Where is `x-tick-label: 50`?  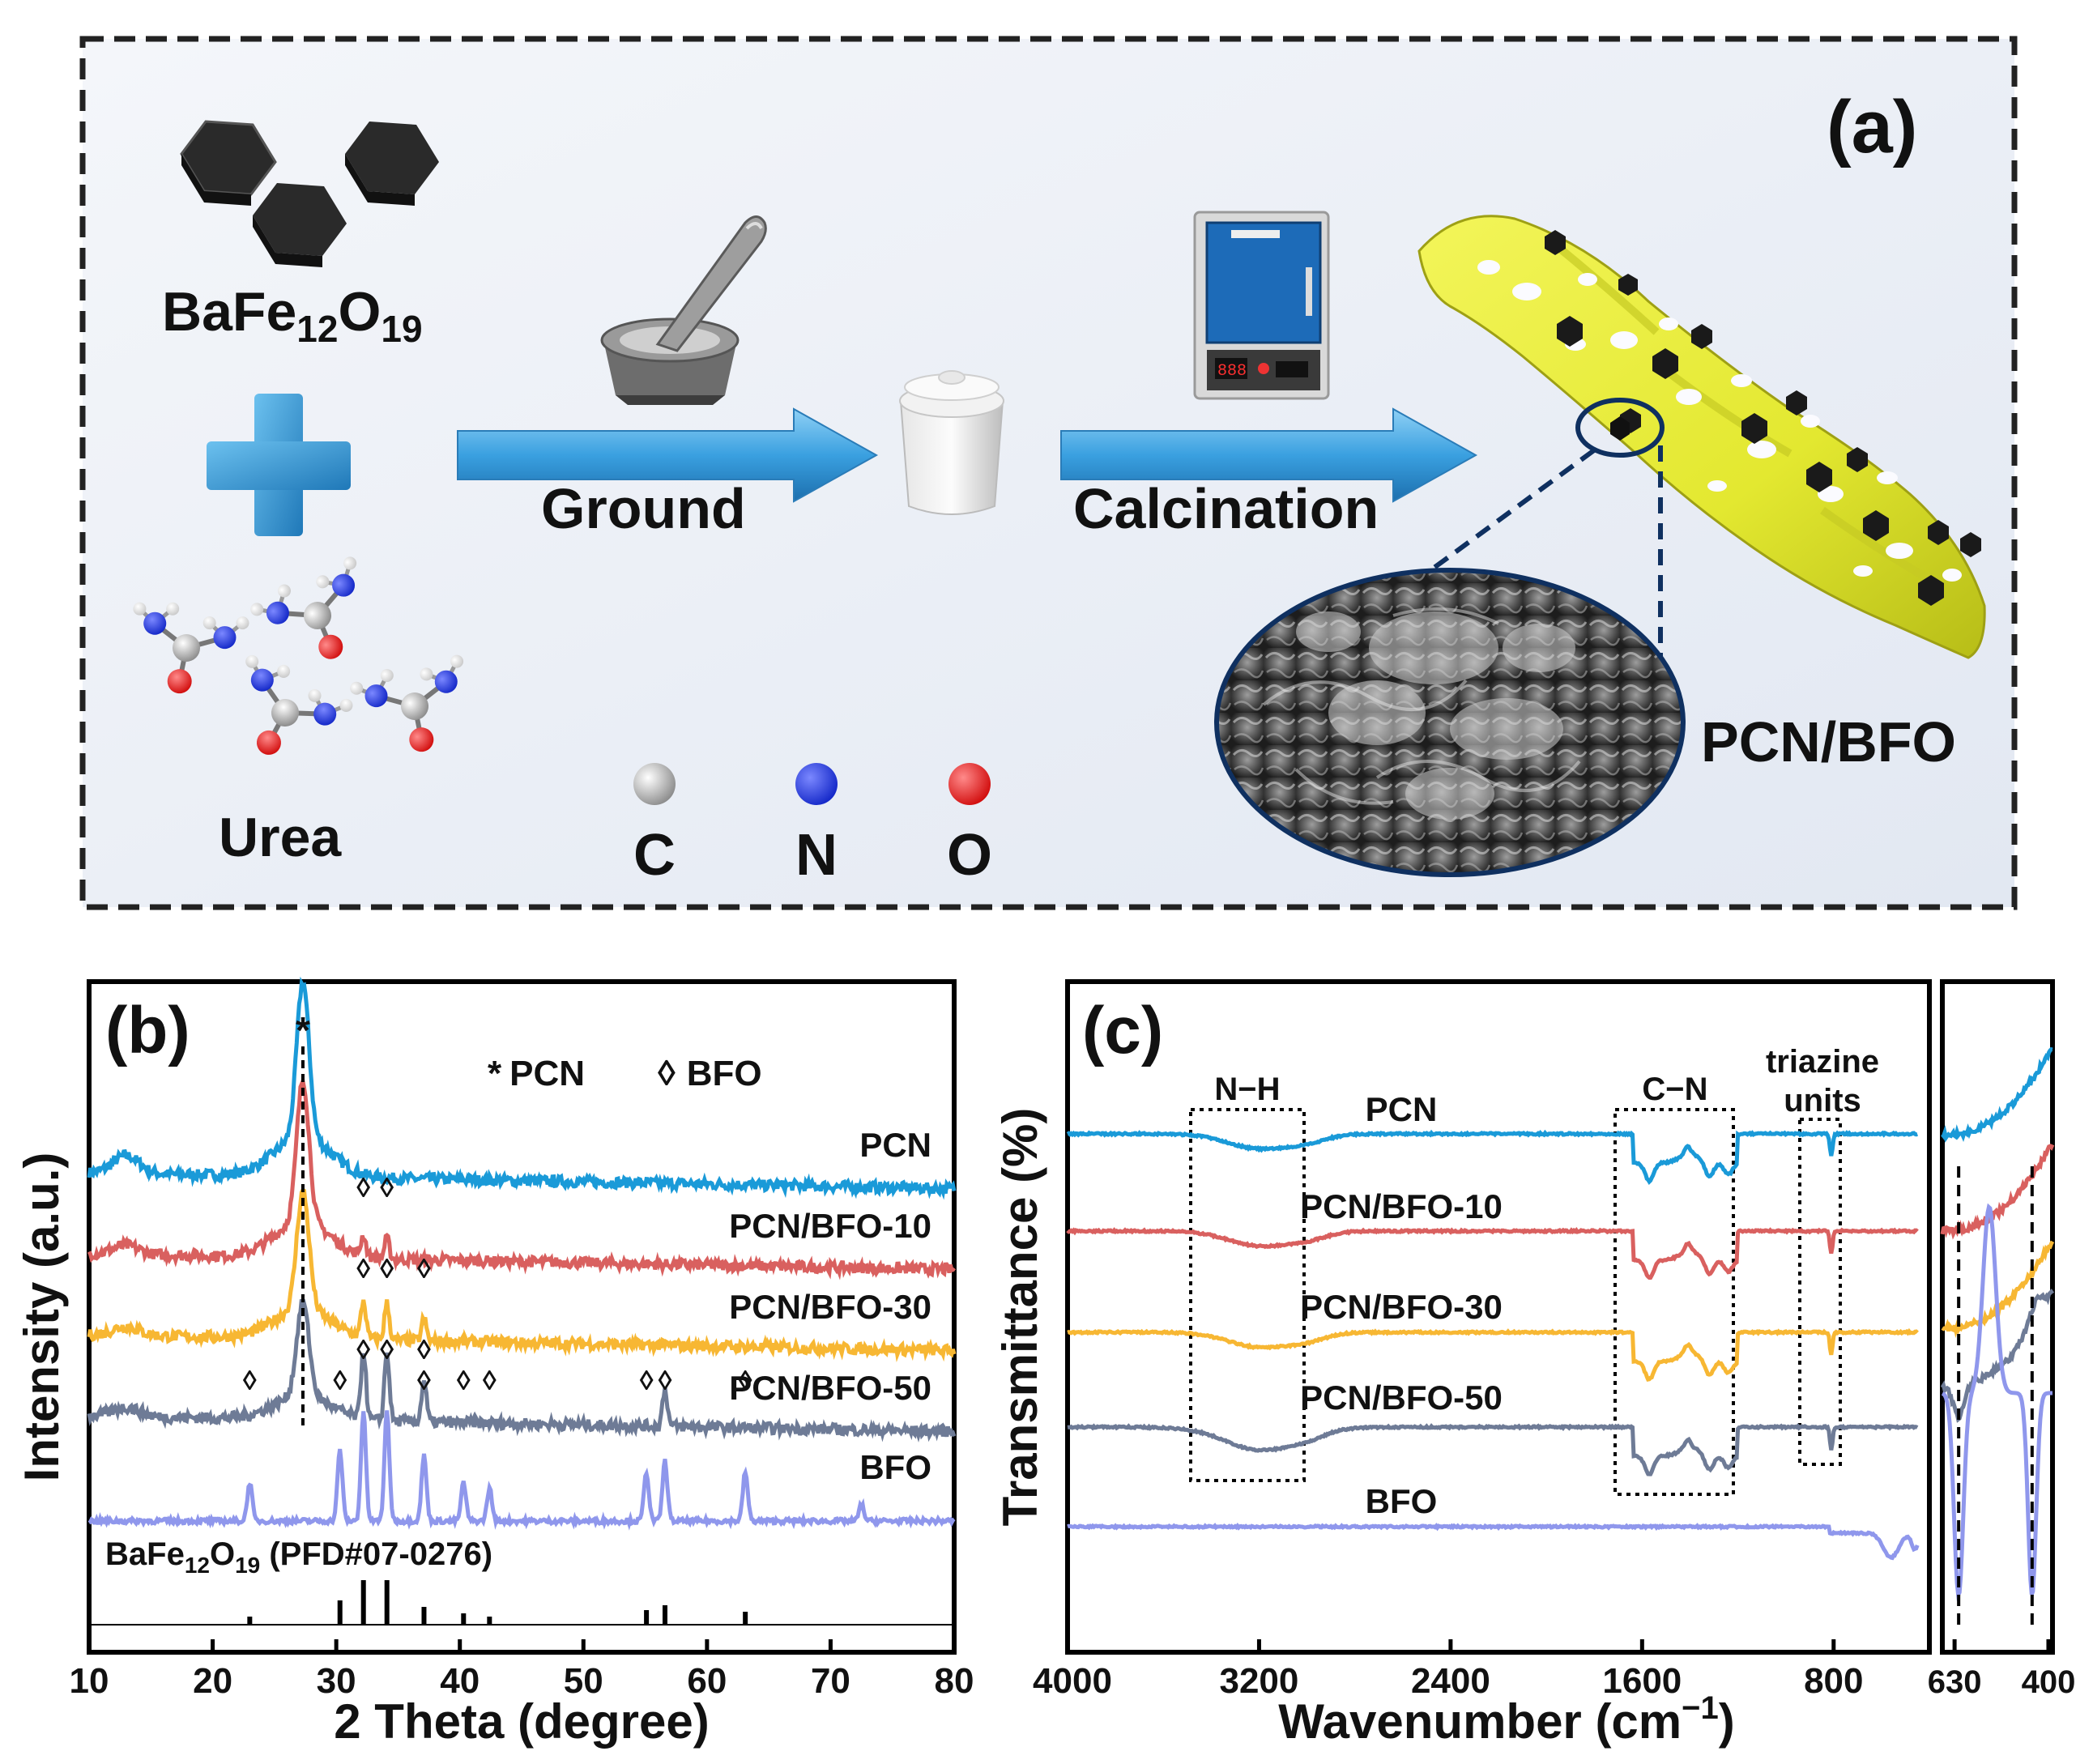 x-tick-label: 50 is located at coordinates (583, 1681).